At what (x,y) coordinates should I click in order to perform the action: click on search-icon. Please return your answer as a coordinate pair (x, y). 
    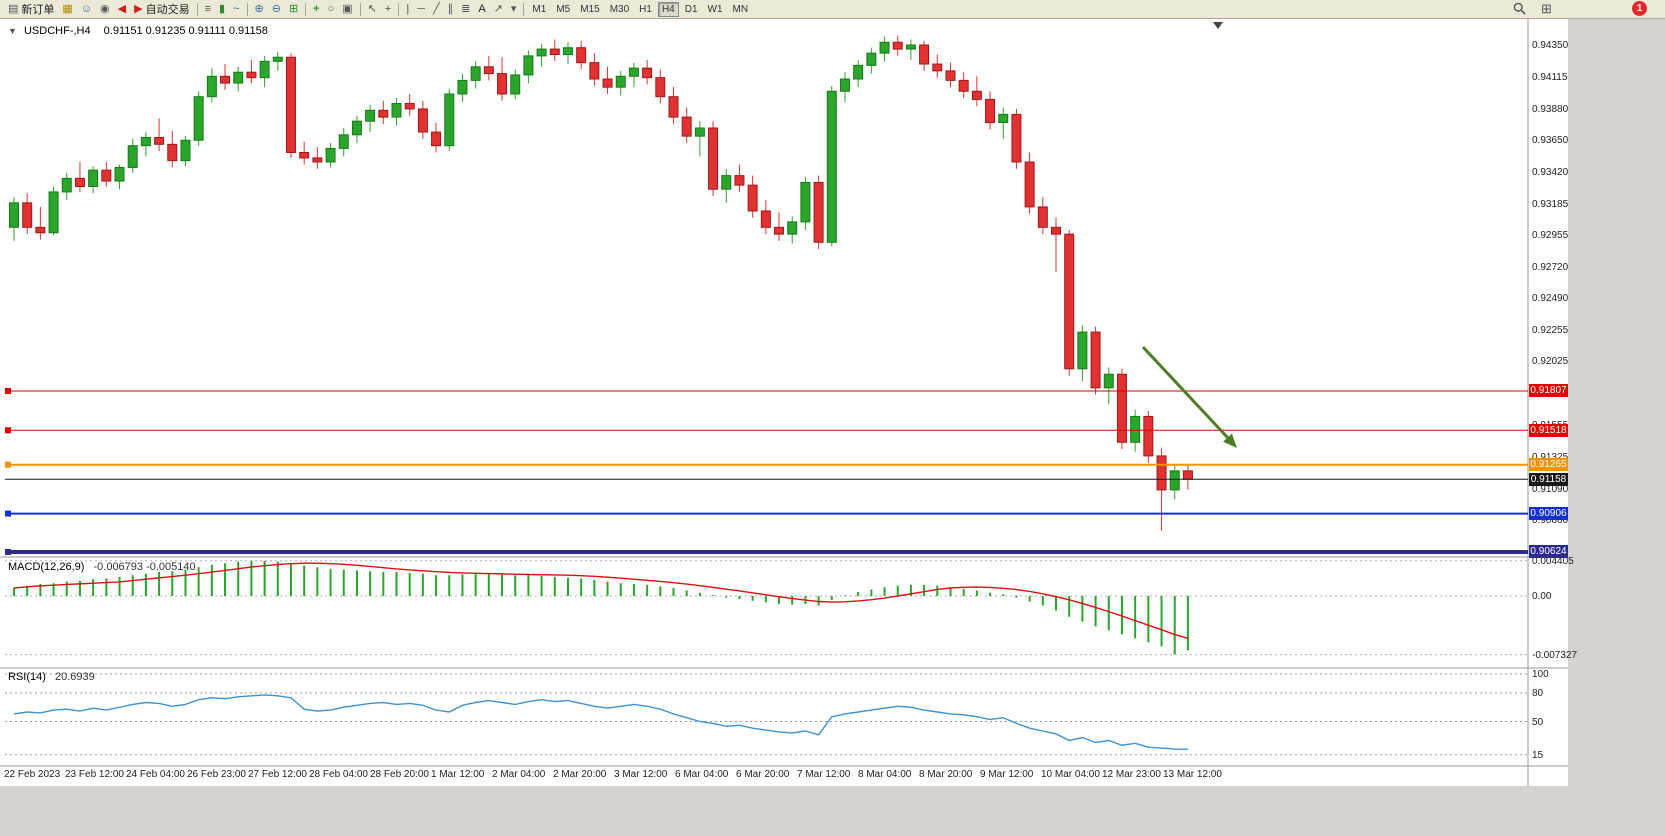
    Looking at the image, I should click on (1519, 10).